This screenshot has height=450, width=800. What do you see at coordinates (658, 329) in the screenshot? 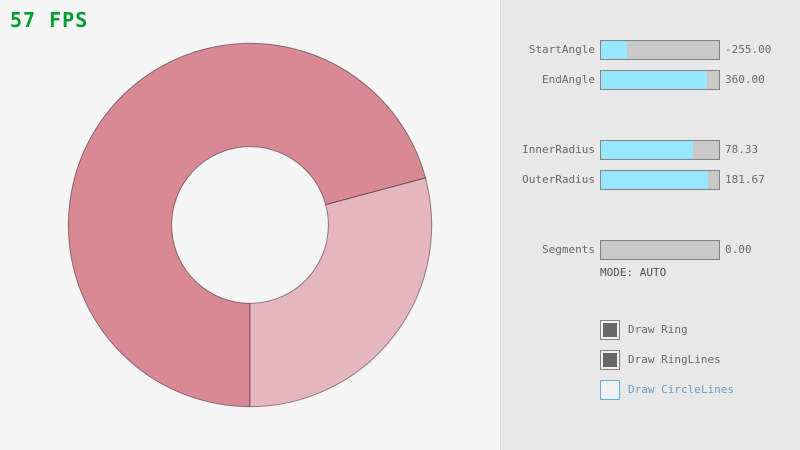
I see `draw-ring-label: Draw Ring` at bounding box center [658, 329].